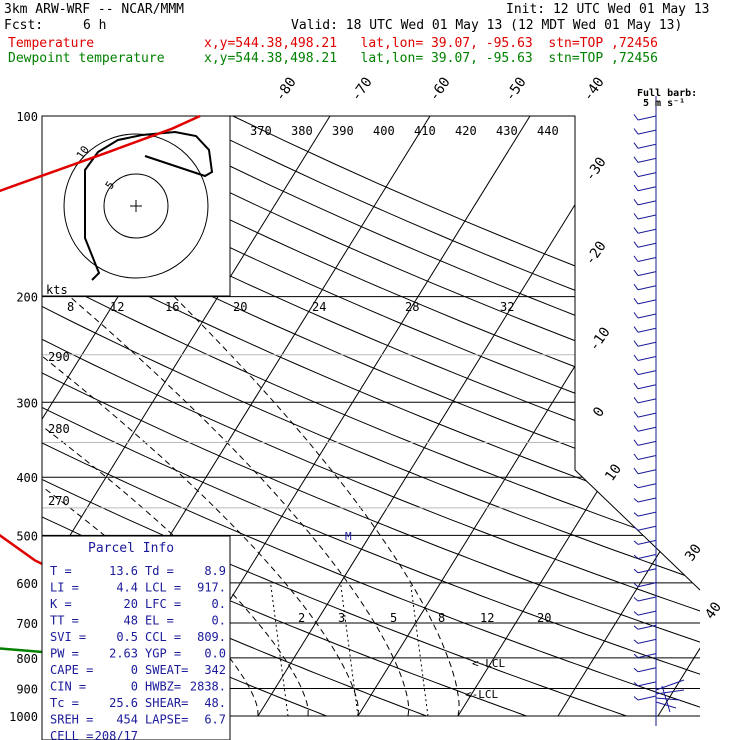 The width and height of the screenshot is (740, 740). Describe the element at coordinates (215, 571) in the screenshot. I see `parcel-info-value: 8.9` at that location.